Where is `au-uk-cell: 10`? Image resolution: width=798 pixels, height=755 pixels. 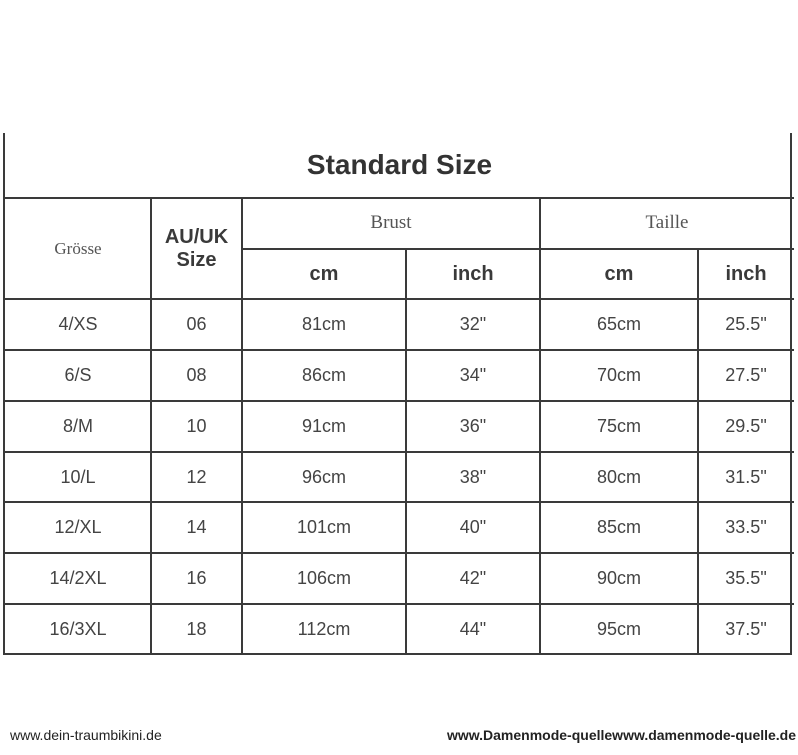
au-uk-cell: 10 is located at coordinates (196, 426).